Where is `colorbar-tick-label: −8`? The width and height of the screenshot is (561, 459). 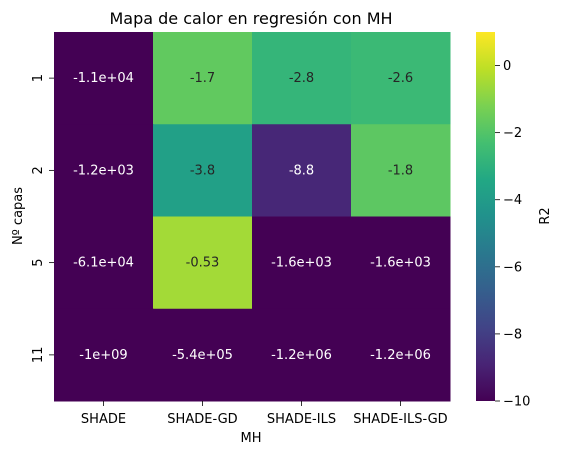
colorbar-tick-label: −8 is located at coordinates (512, 334).